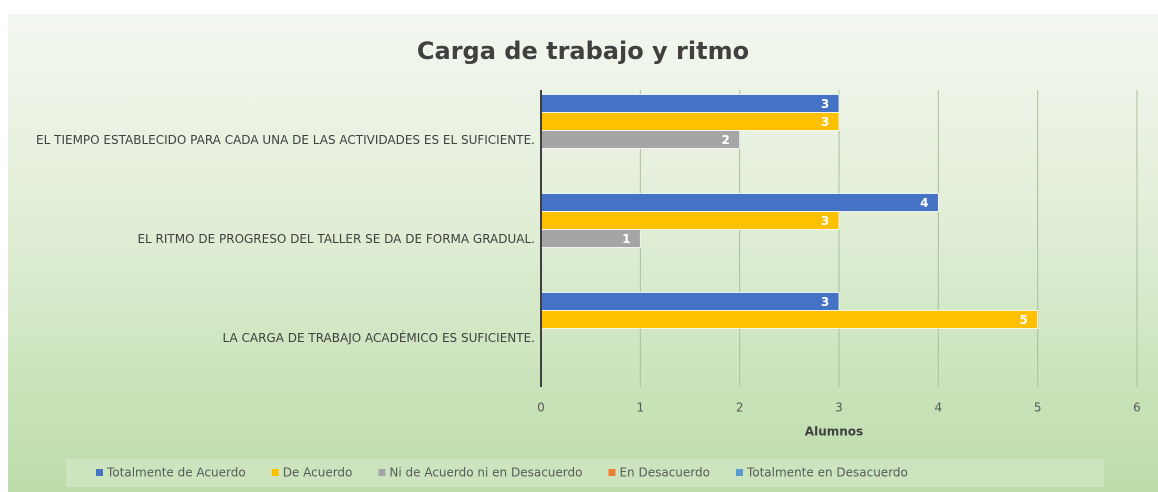 Image resolution: width=1158 pixels, height=492 pixels. What do you see at coordinates (626, 239) in the screenshot?
I see `data-label: 1` at bounding box center [626, 239].